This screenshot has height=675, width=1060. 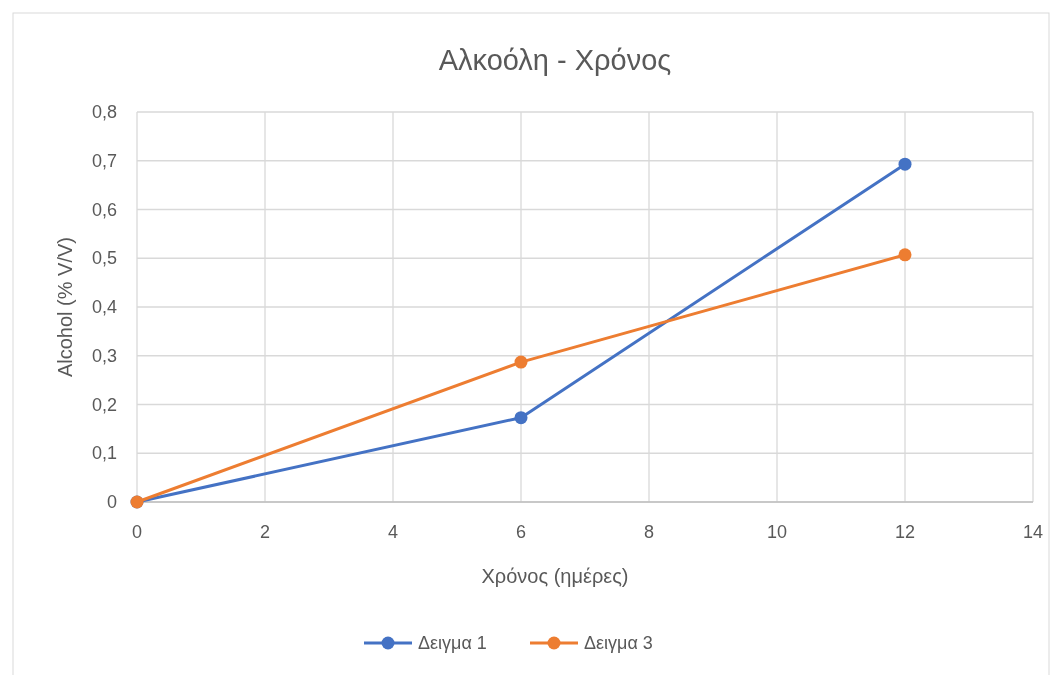 I want to click on legend-label: Δειγμα 1, so click(x=452, y=643).